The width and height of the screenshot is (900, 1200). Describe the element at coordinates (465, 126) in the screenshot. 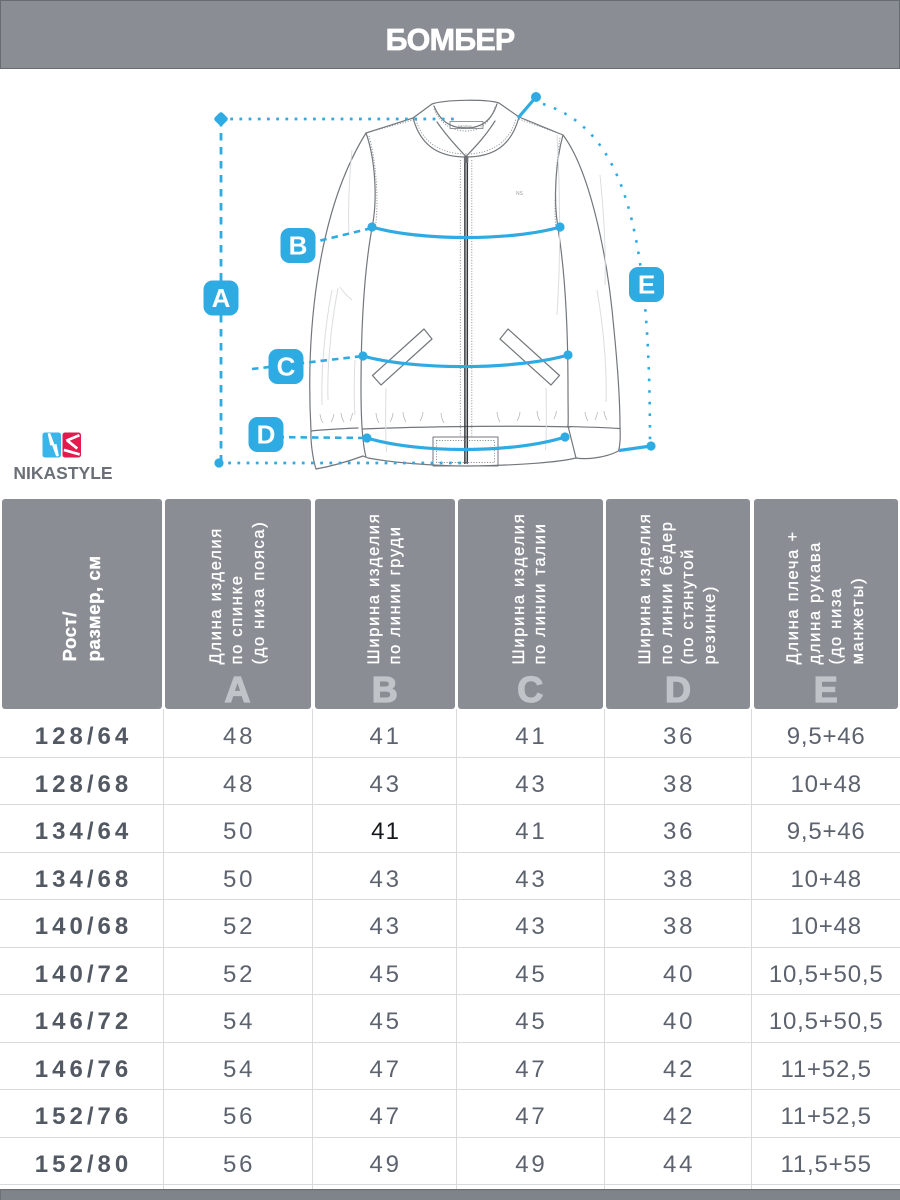

I see `svg-text: nikastyle` at that location.